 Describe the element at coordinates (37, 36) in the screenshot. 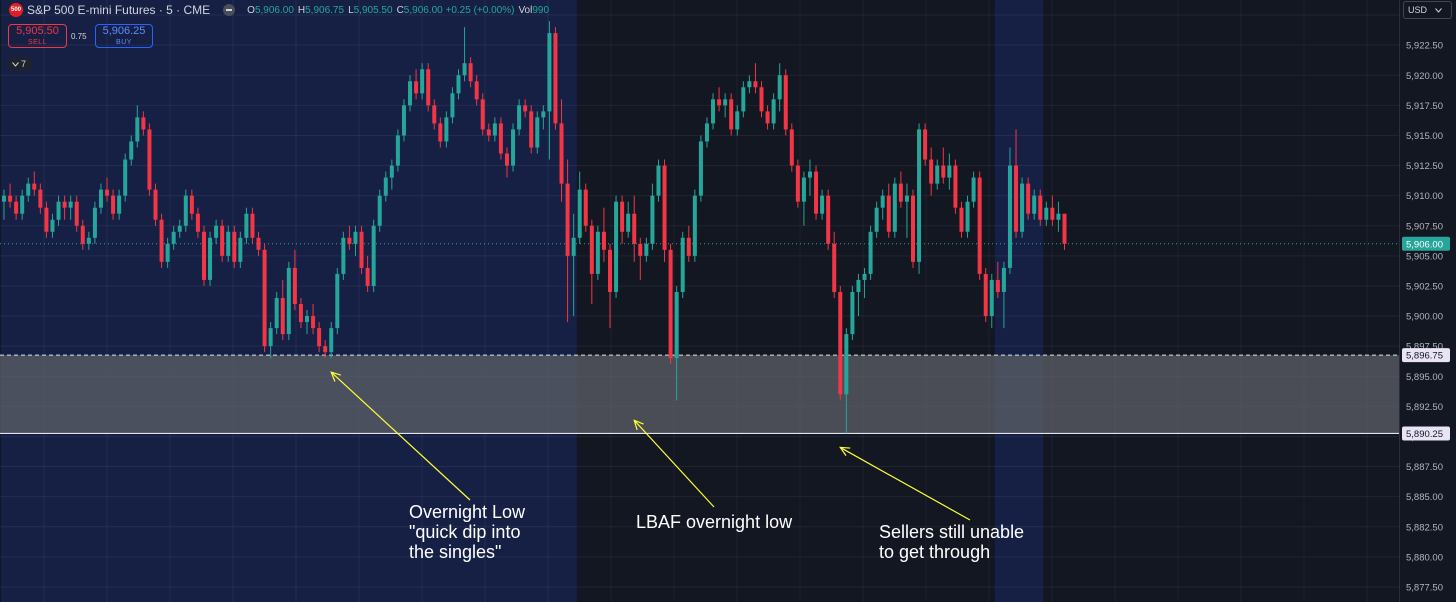

I see `sell-button: 5,905.50 SELL` at that location.